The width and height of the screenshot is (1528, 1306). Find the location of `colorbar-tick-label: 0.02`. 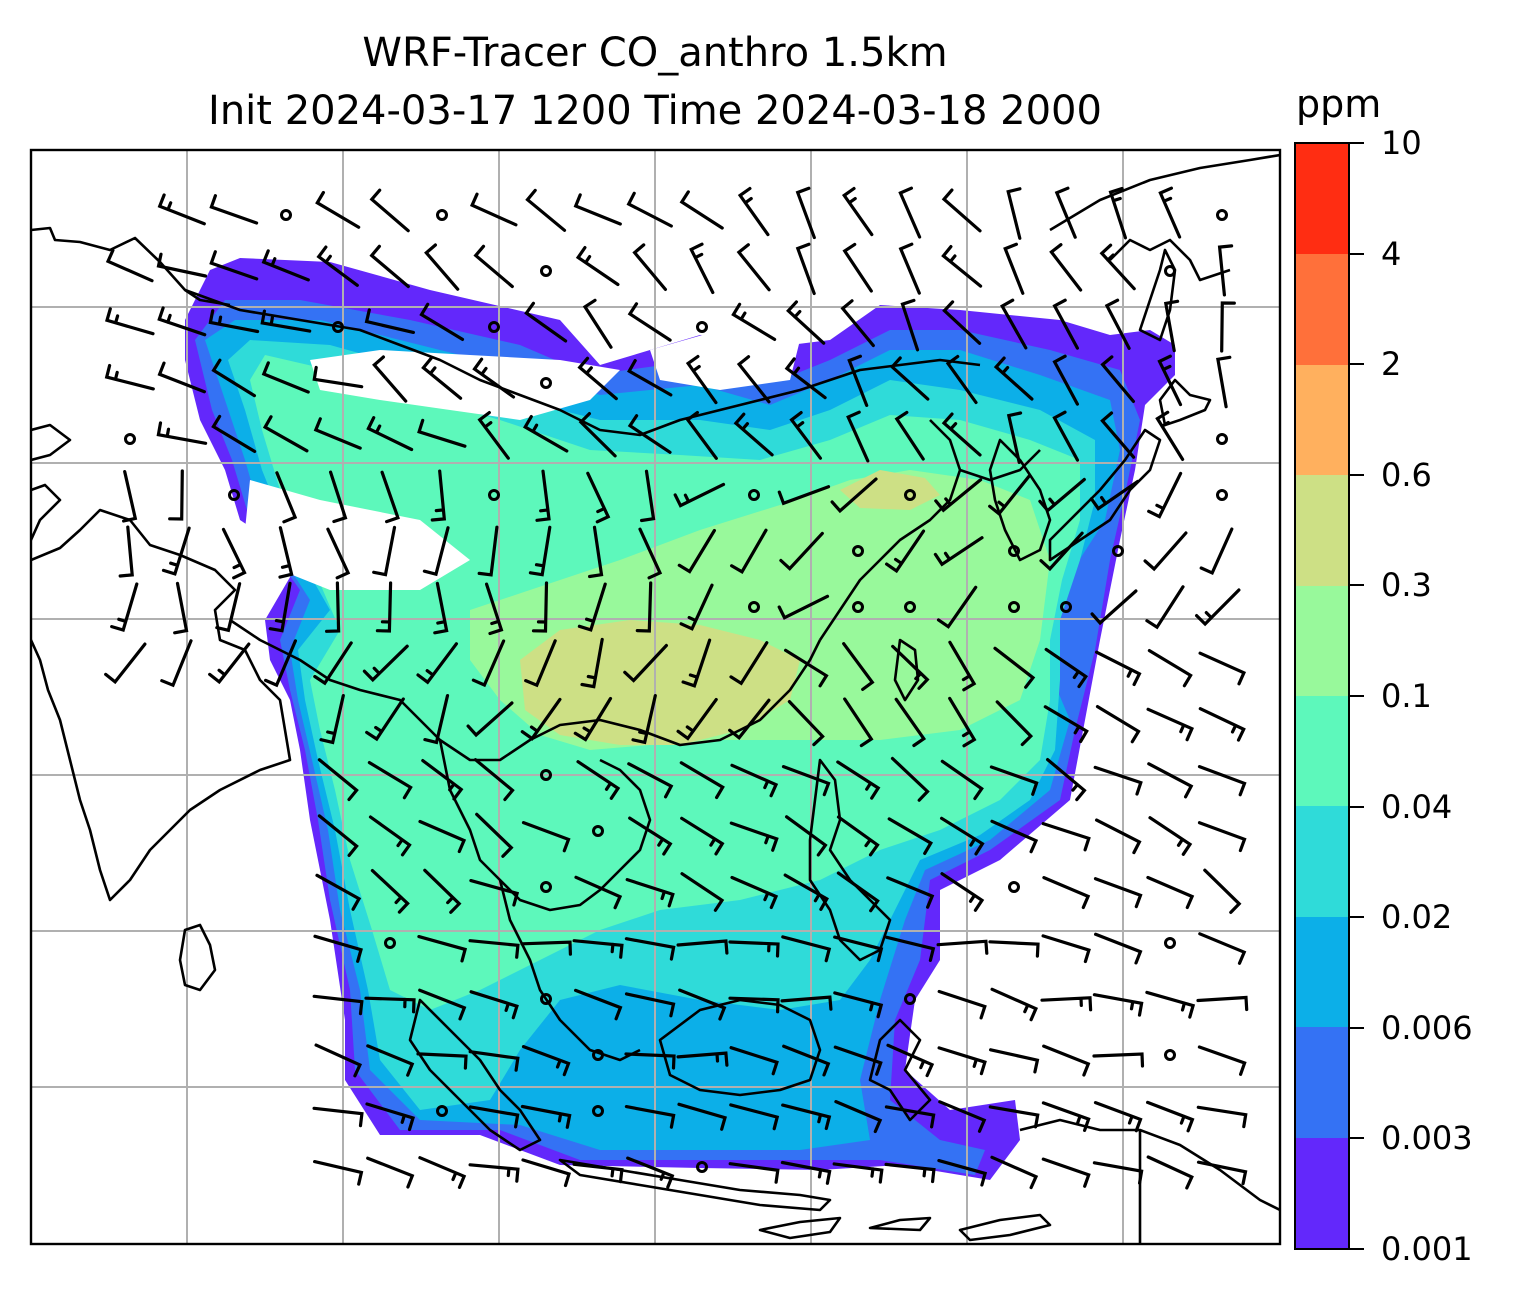

colorbar-tick-label: 0.02 is located at coordinates (1417, 917).